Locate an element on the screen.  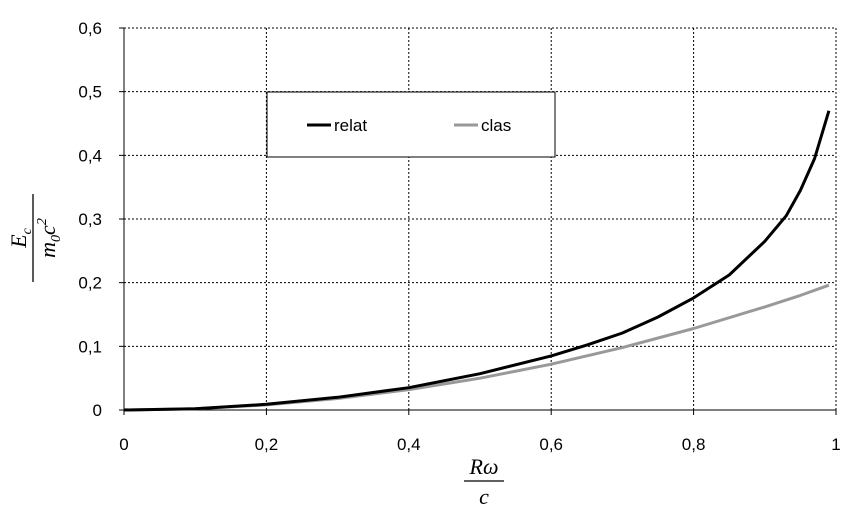
x-tick-label: 0,2 is located at coordinates (267, 444).